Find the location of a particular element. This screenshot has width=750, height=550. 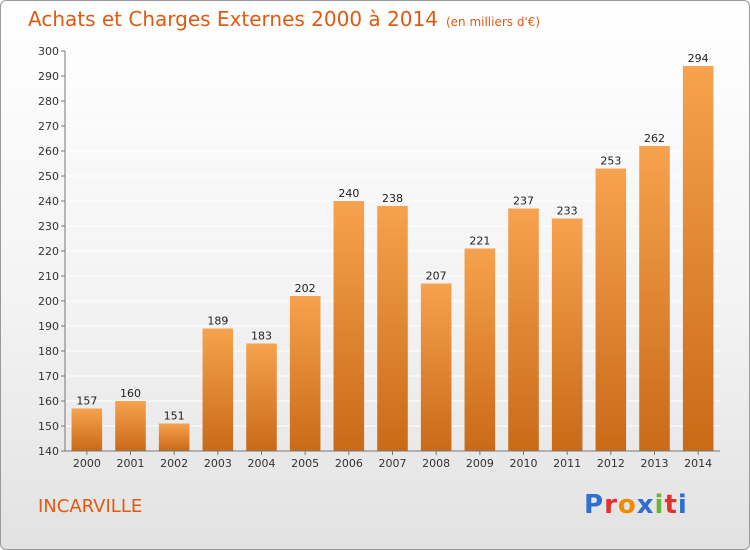

data-label: 183 is located at coordinates (261, 336).